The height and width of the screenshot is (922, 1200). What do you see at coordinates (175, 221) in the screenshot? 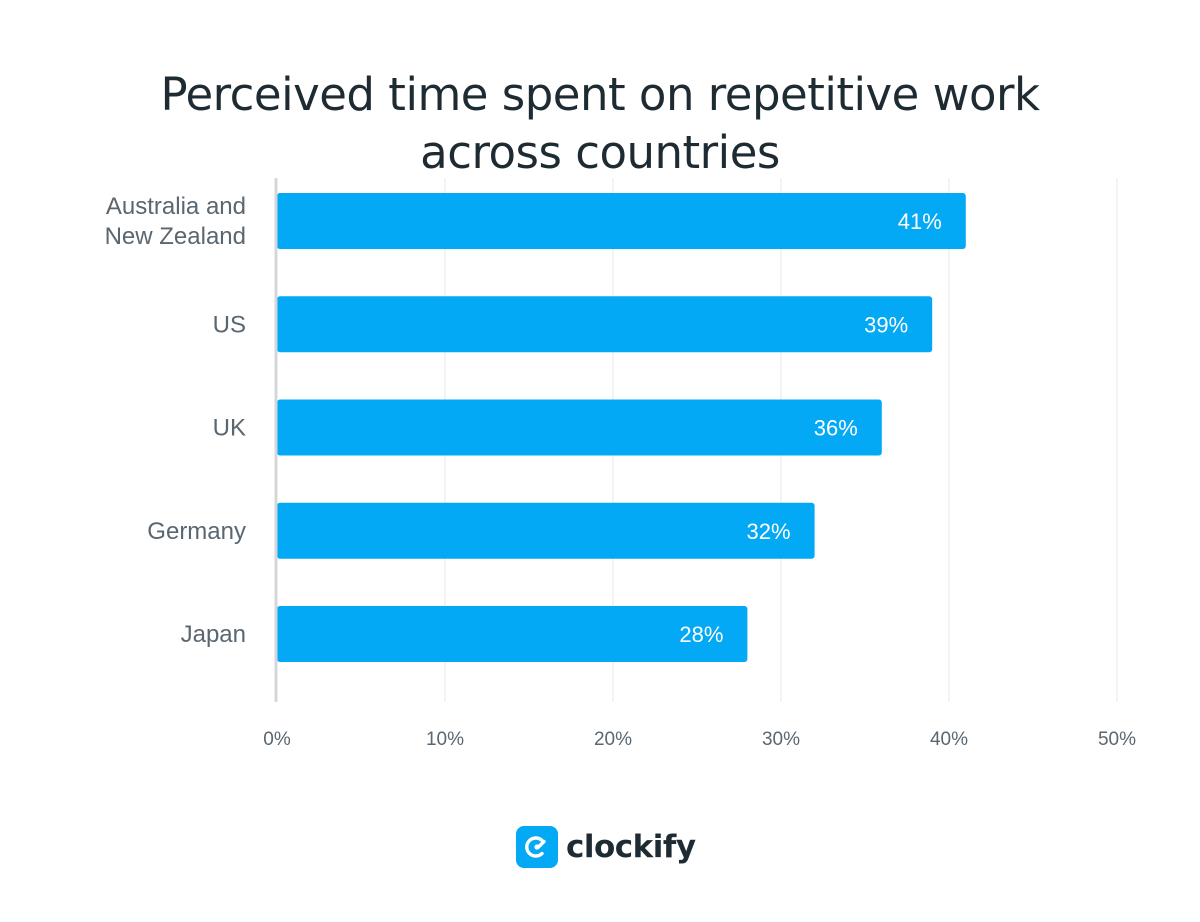
I see `category-label: Australia and New Zealand` at bounding box center [175, 221].